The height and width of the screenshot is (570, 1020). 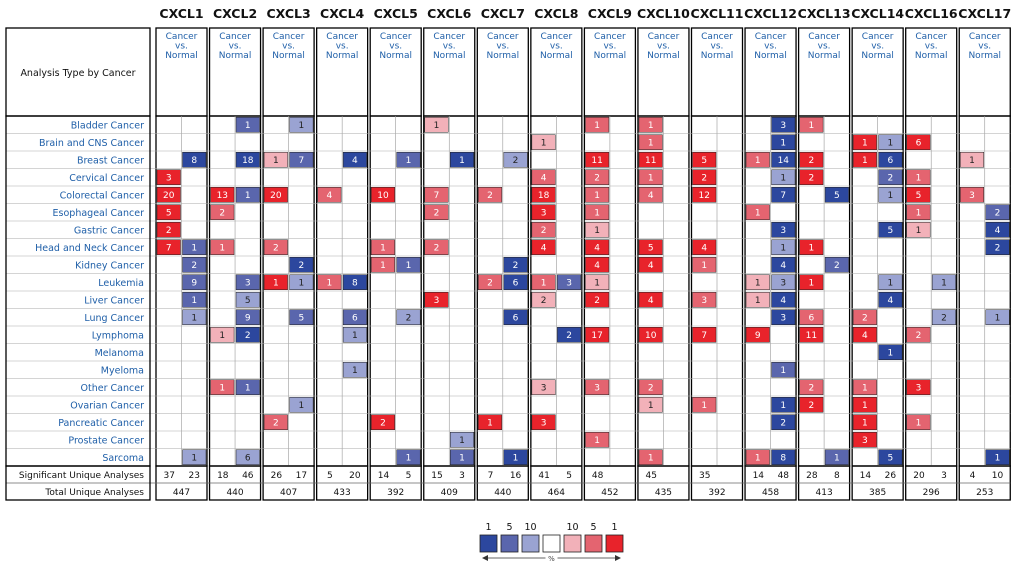 I want to click on gene-label: CXCL17, so click(x=984, y=13).